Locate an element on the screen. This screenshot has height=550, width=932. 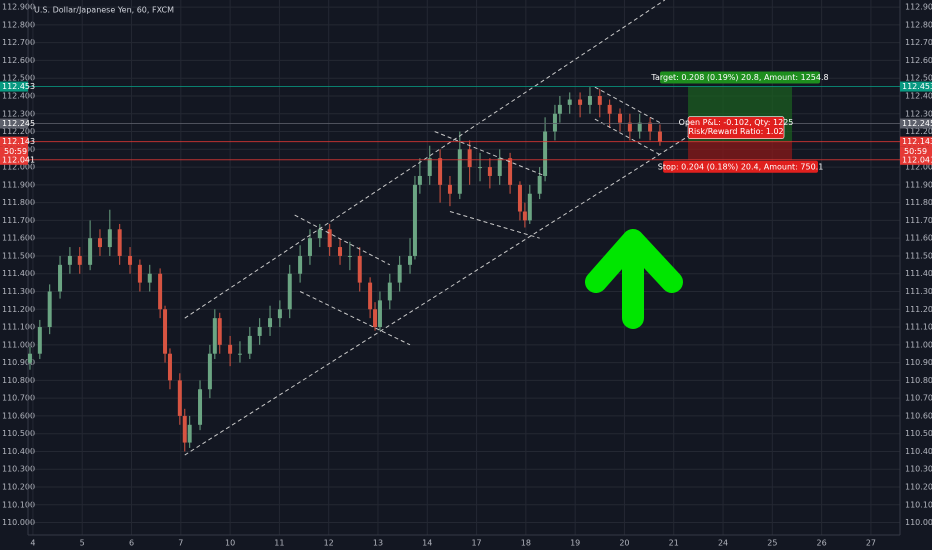
y-tick-label-left: 112.200 is located at coordinates (18, 131).